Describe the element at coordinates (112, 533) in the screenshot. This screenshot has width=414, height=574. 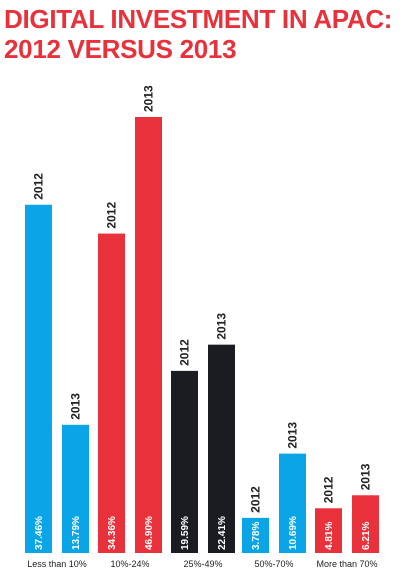
I see `bar-value-label-2012-2: 34.36%` at that location.